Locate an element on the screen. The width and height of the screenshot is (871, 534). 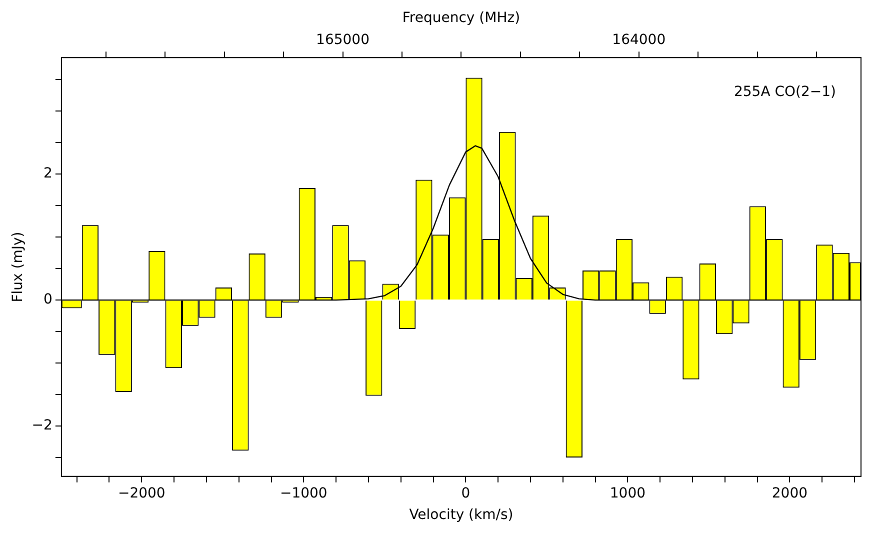
x2-tick-label: 165000 is located at coordinates (343, 40).